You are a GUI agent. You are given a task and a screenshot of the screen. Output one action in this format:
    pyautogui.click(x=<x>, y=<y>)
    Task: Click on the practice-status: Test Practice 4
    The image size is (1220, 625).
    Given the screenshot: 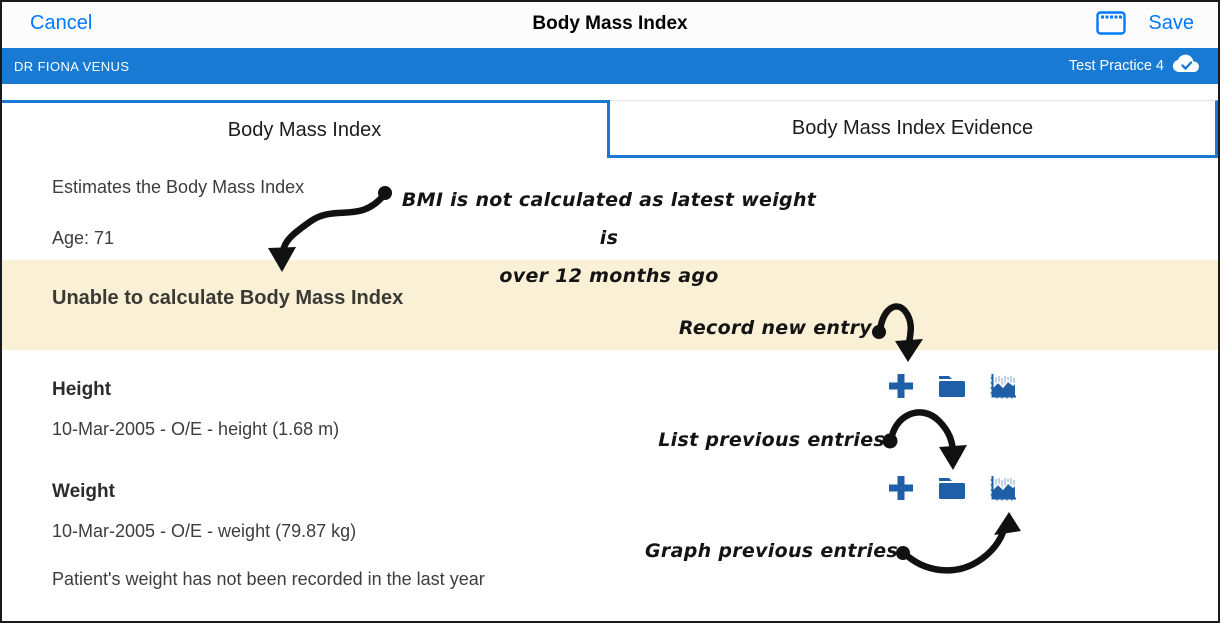 What is the action you would take?
    pyautogui.click(x=1134, y=66)
    